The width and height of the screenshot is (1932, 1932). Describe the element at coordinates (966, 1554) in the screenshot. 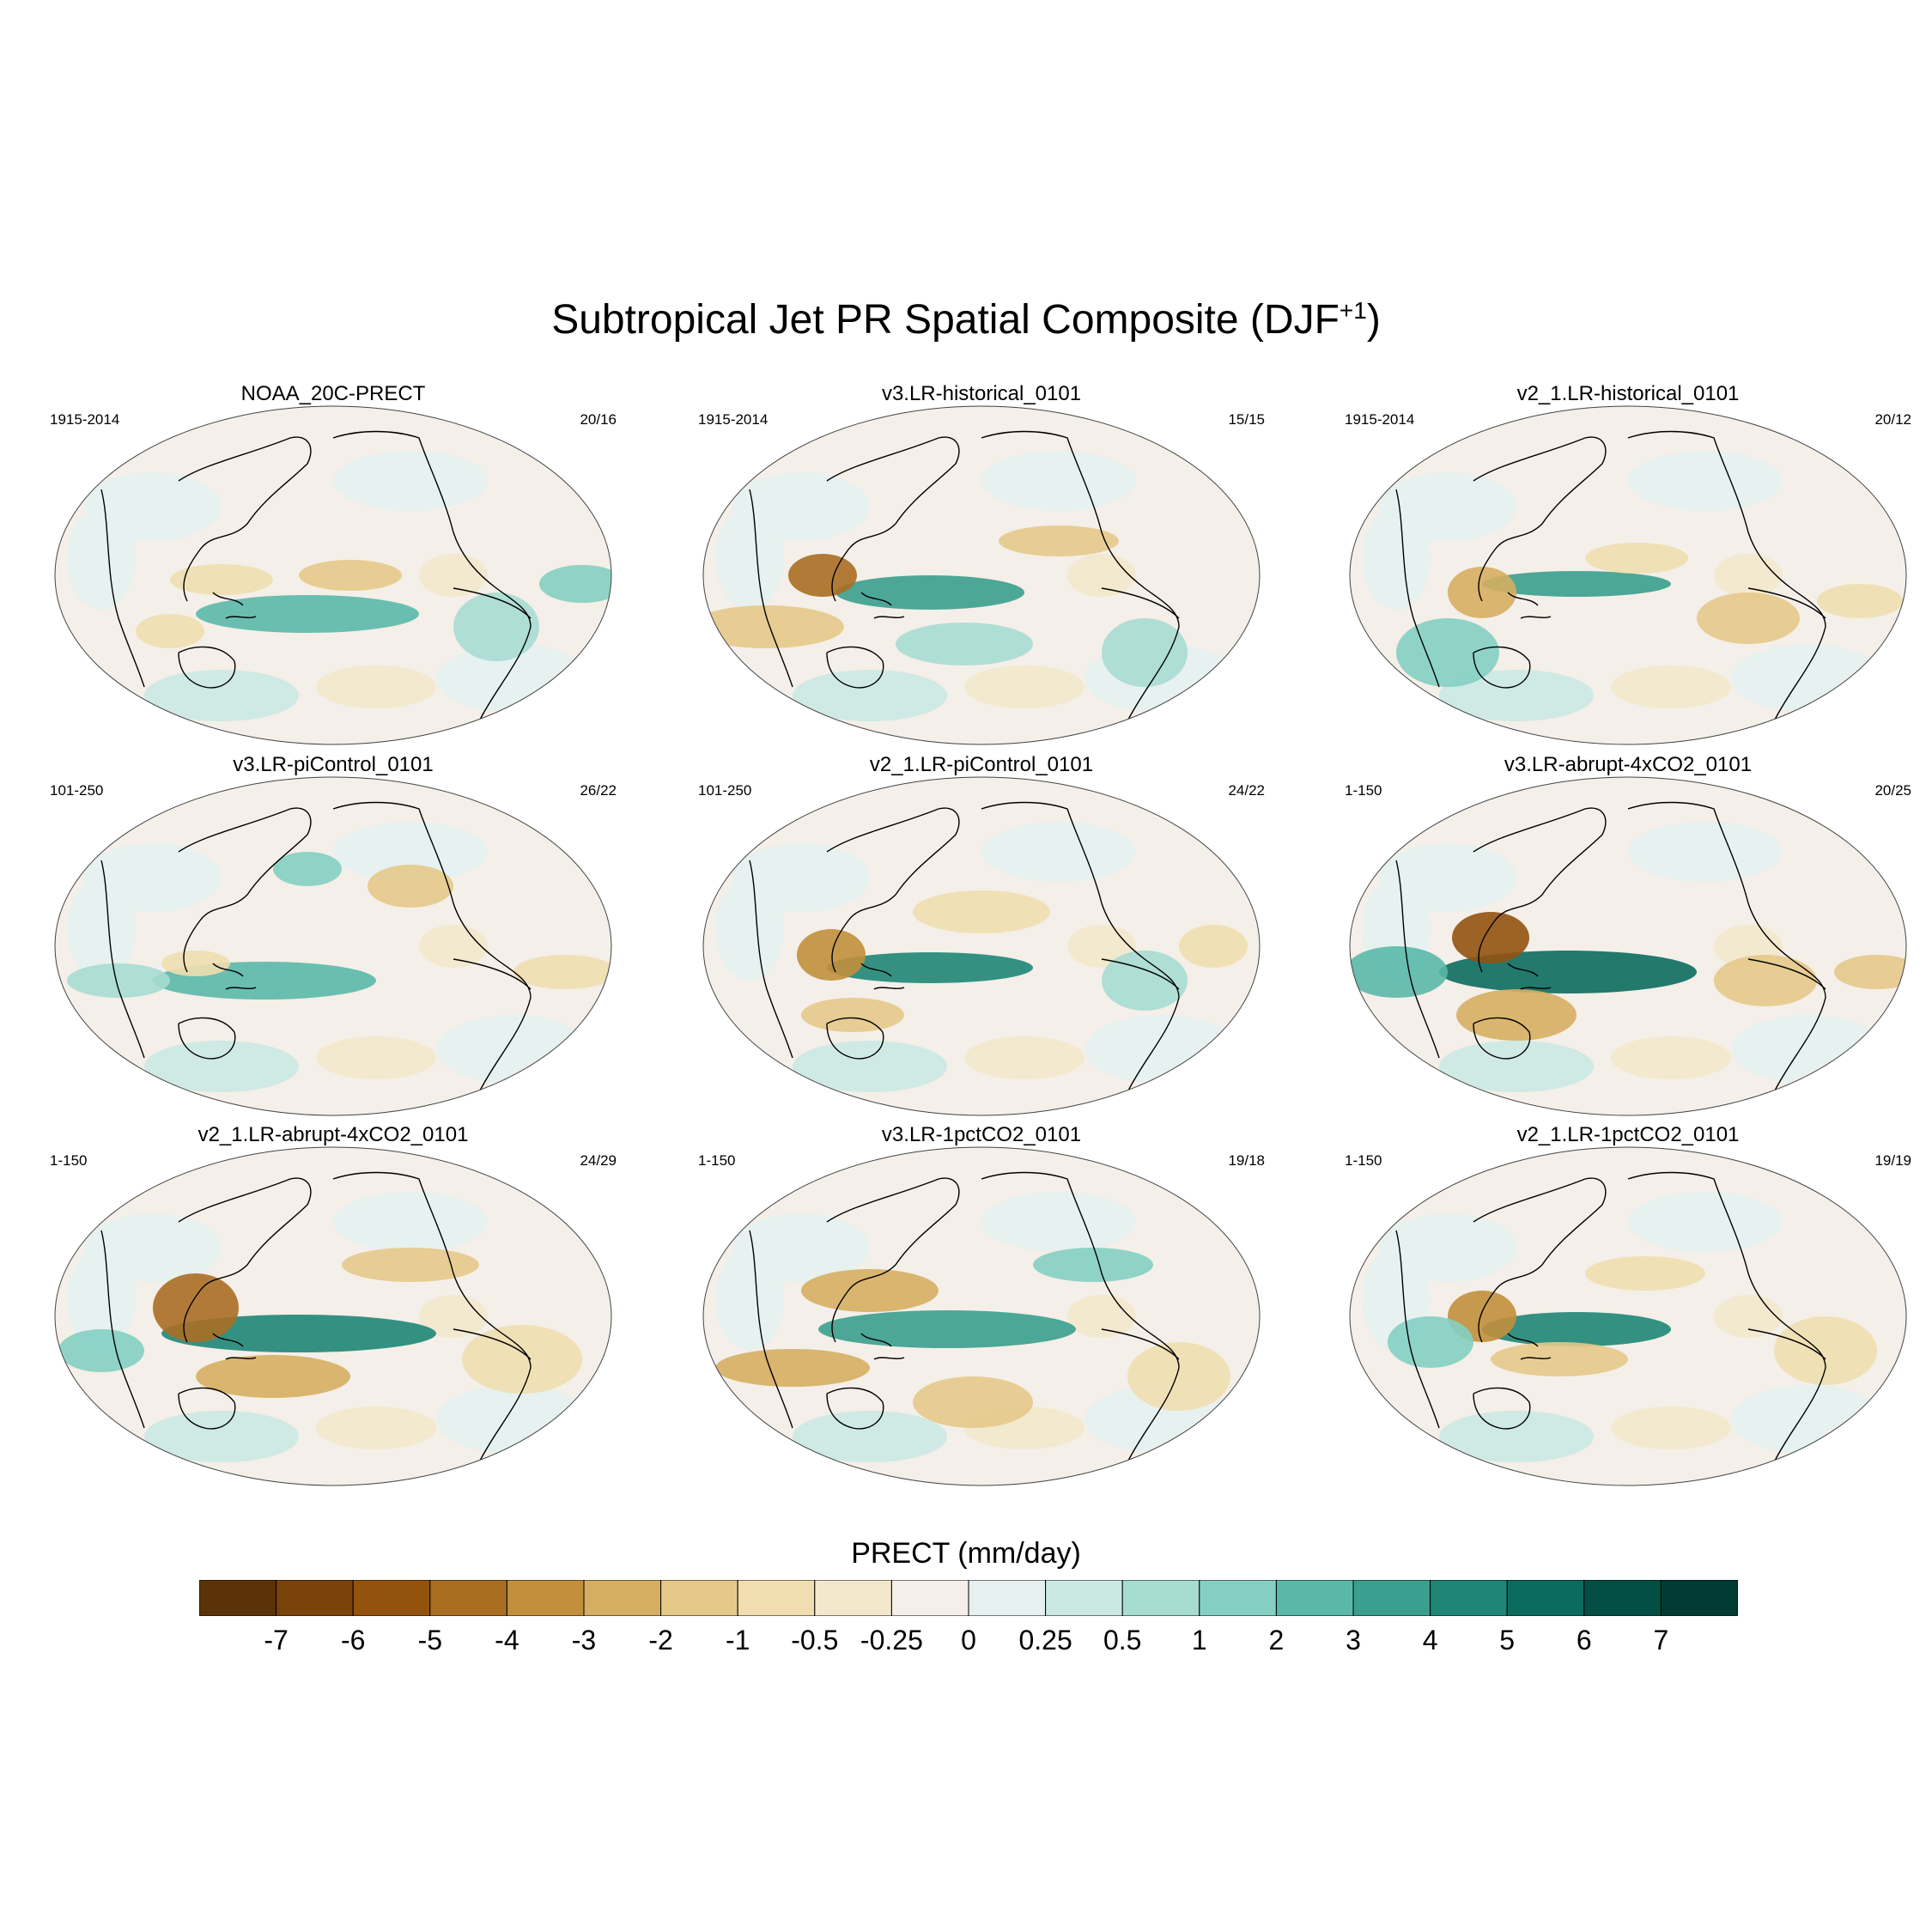

I see `colorbar-title: PRECT (mm/day)` at that location.